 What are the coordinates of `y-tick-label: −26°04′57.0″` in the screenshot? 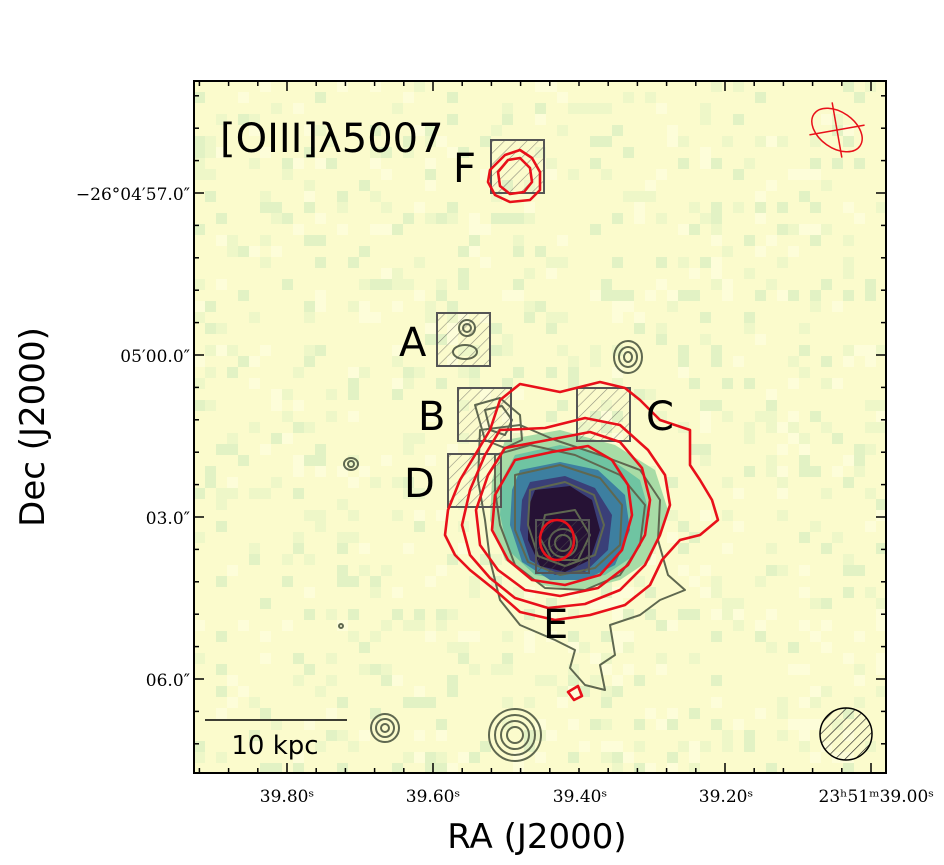 It's located at (133, 195).